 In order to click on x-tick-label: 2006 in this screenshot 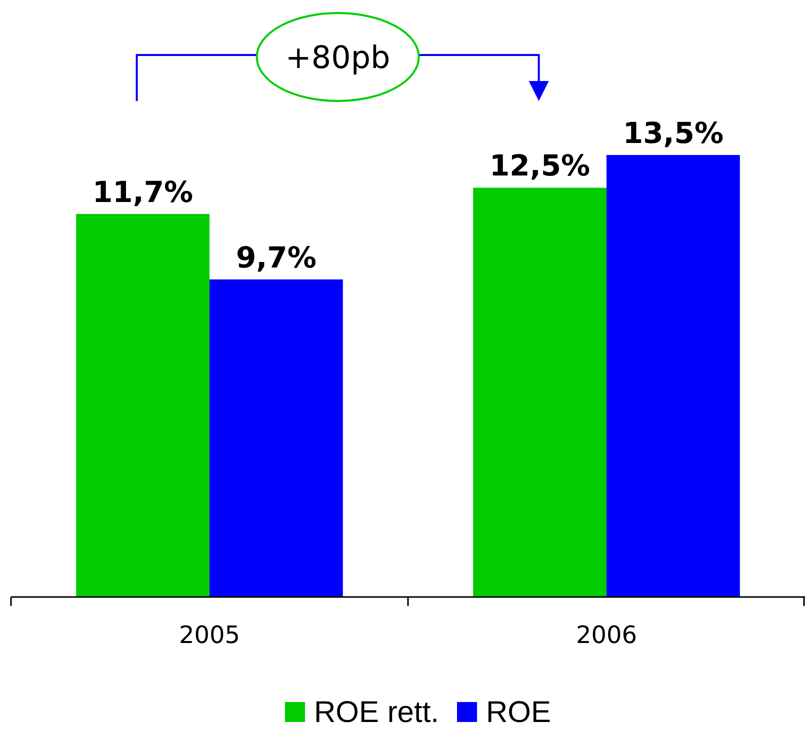, I will do `click(607, 635)`.